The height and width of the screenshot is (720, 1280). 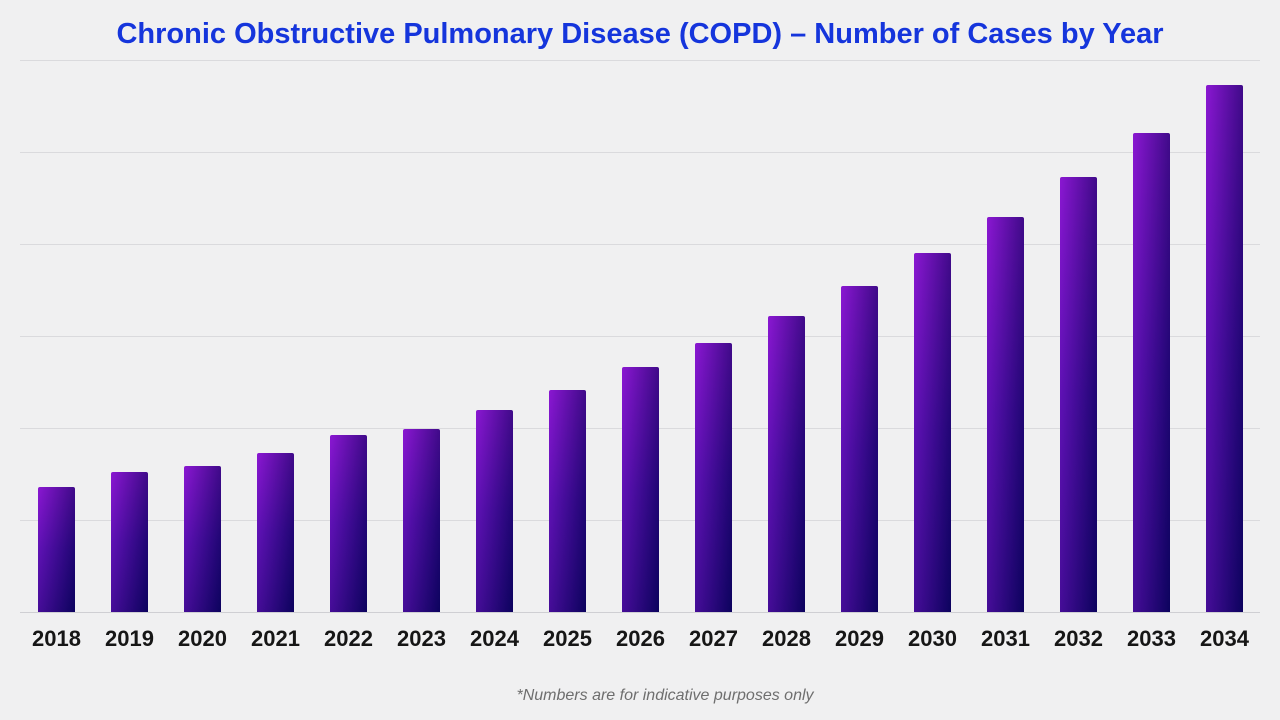 What do you see at coordinates (1224, 638) in the screenshot?
I see `x-axis-label-2034: 2034` at bounding box center [1224, 638].